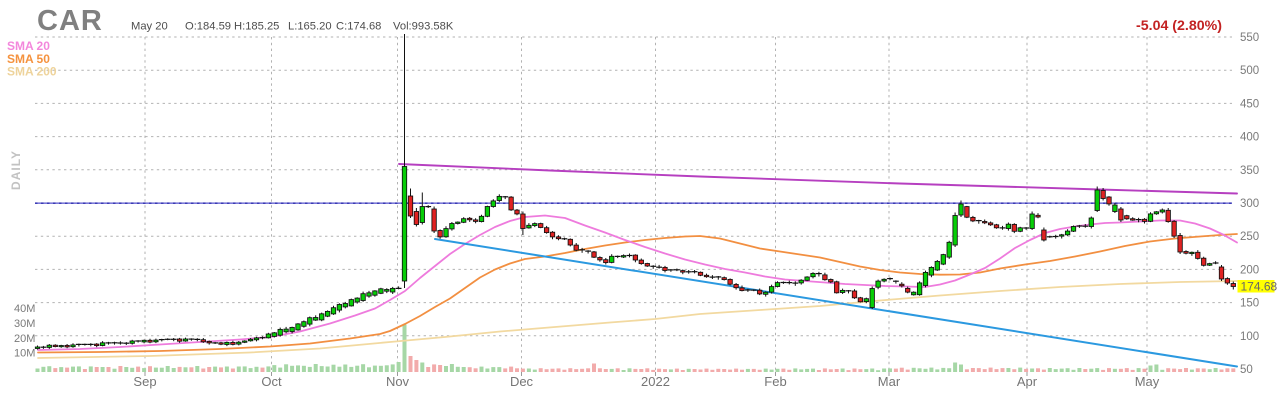 This screenshot has width=1280, height=405. I want to click on svg-text: O:184.59, so click(208, 27).